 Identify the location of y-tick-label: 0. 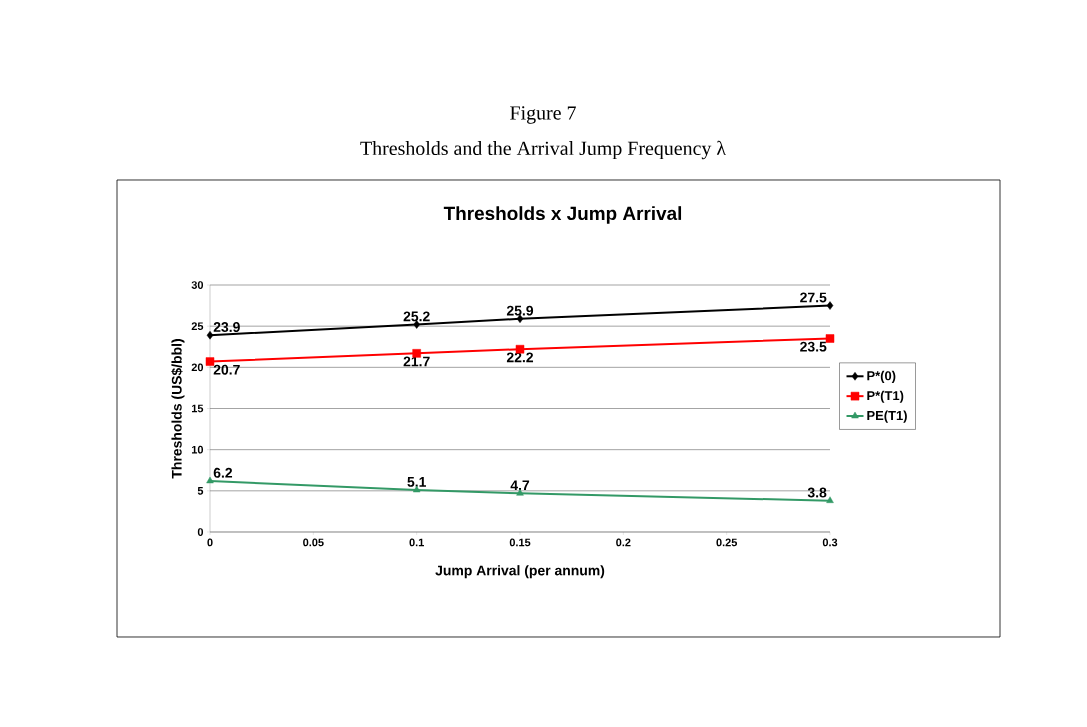
(200, 532).